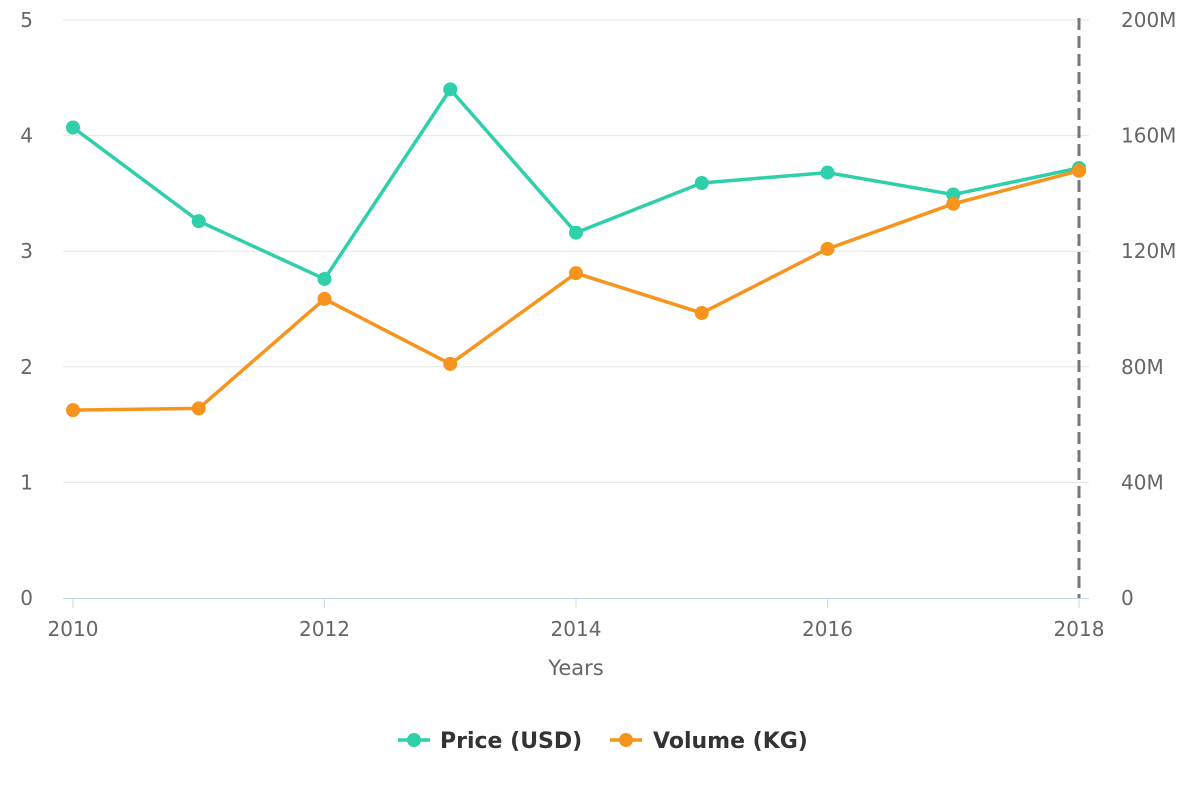 Image resolution: width=1200 pixels, height=800 pixels. What do you see at coordinates (827, 629) in the screenshot?
I see `x-tick-label: 2016` at bounding box center [827, 629].